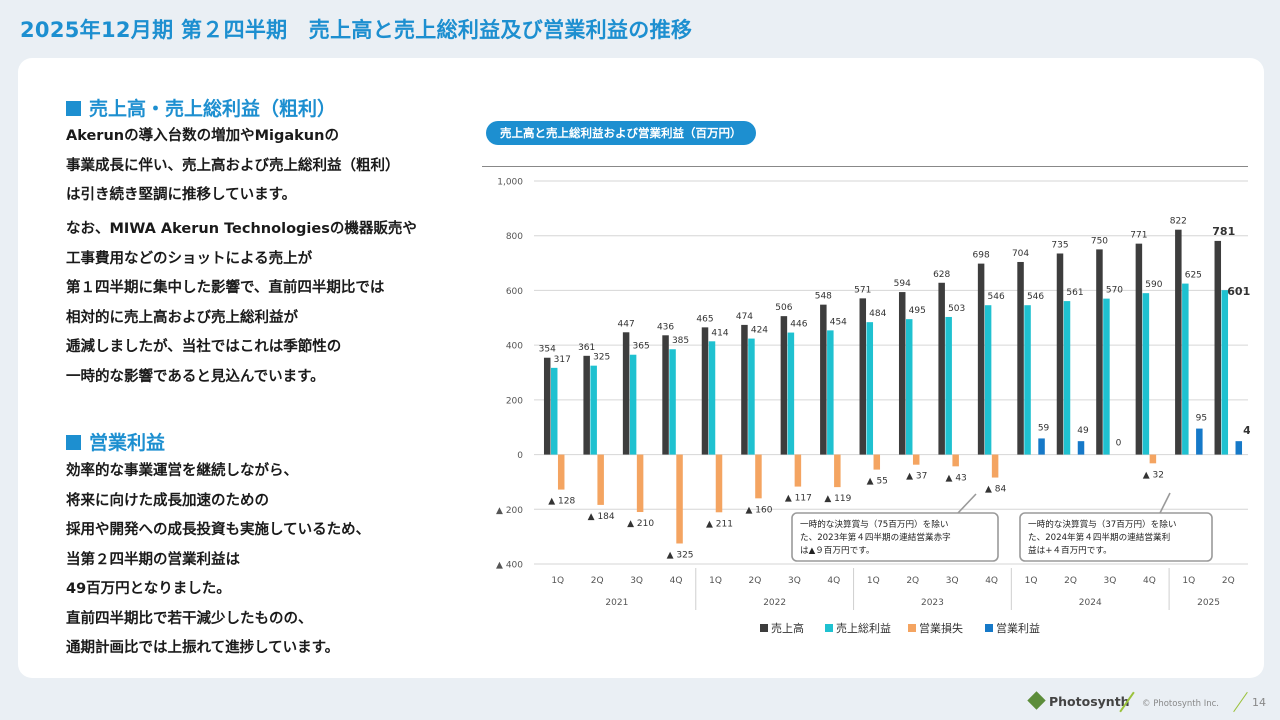 This screenshot has width=1280, height=720. I want to click on data-label: ▲ 211, so click(719, 524).